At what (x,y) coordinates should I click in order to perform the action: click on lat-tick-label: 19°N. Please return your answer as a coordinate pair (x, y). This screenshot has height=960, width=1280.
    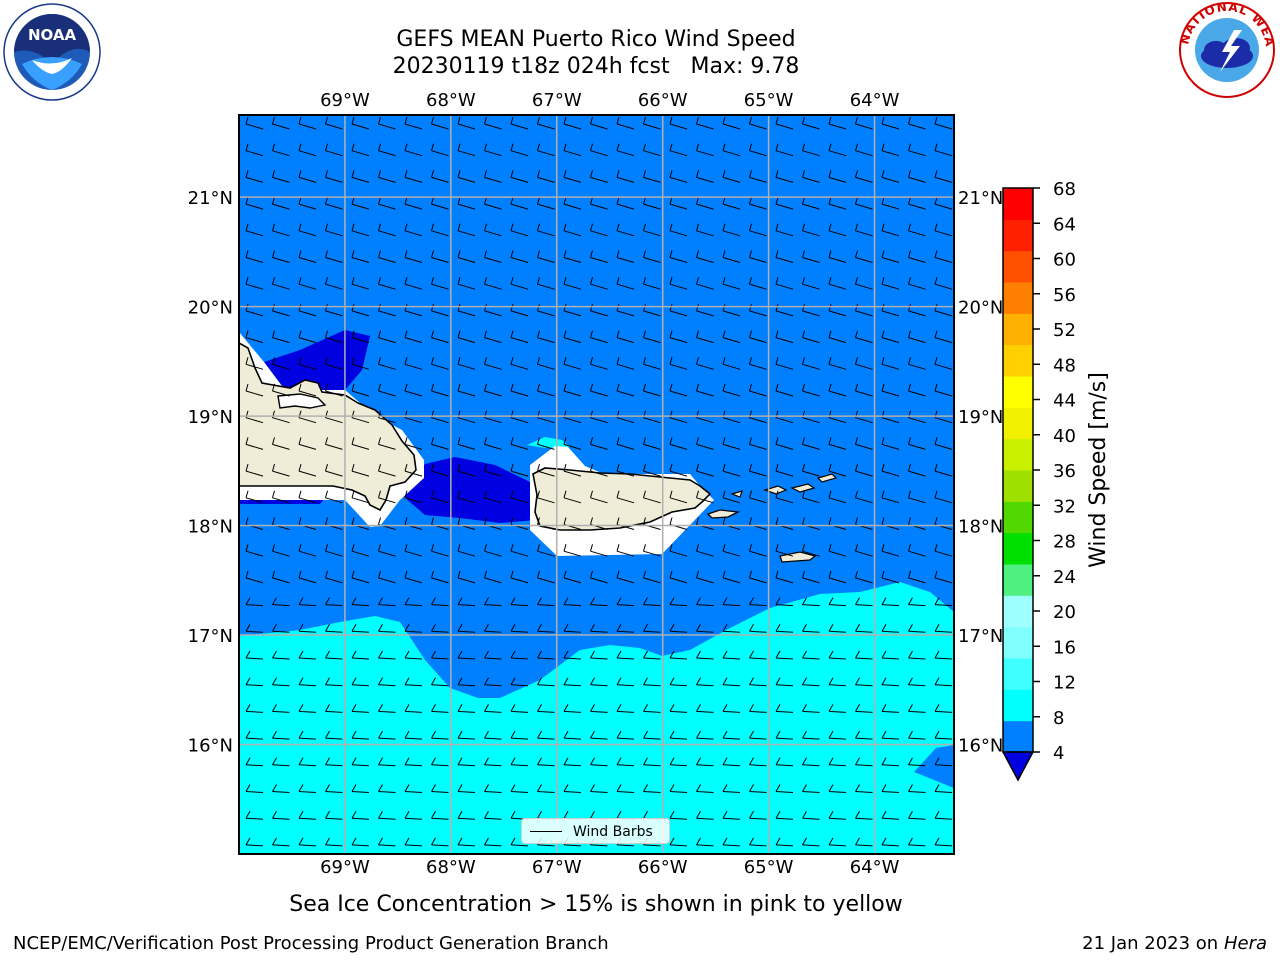
    Looking at the image, I should click on (980, 417).